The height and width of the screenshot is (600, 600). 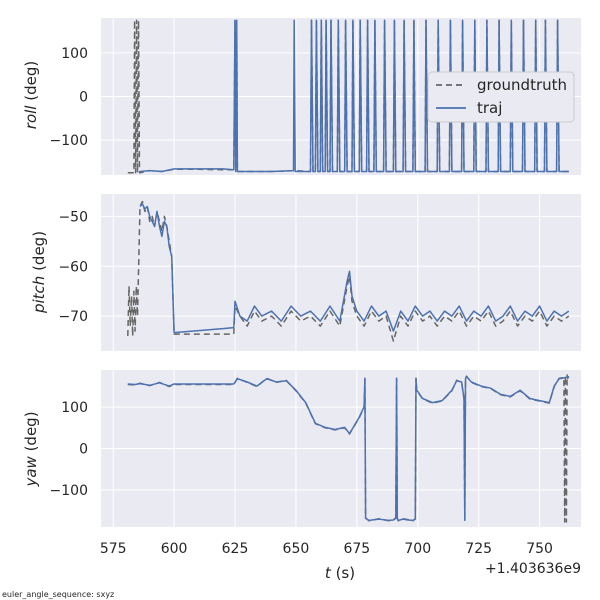 I want to click on yaw-y-tick-labels: 100 0 −100, so click(x=69, y=449).